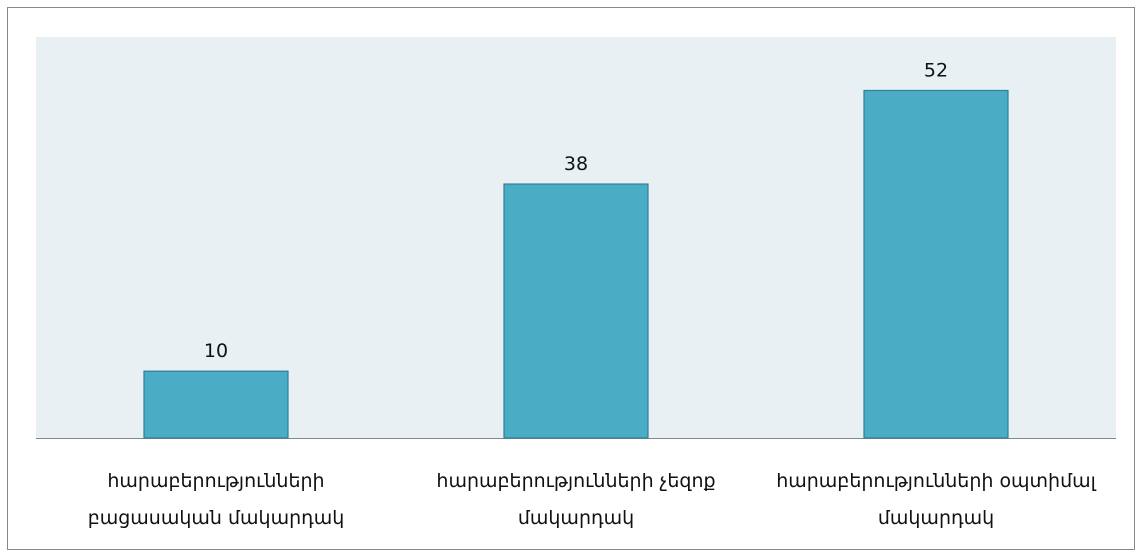 Image resolution: width=1142 pixels, height=557 pixels. What do you see at coordinates (216, 351) in the screenshot?
I see `data-label: 10` at bounding box center [216, 351].